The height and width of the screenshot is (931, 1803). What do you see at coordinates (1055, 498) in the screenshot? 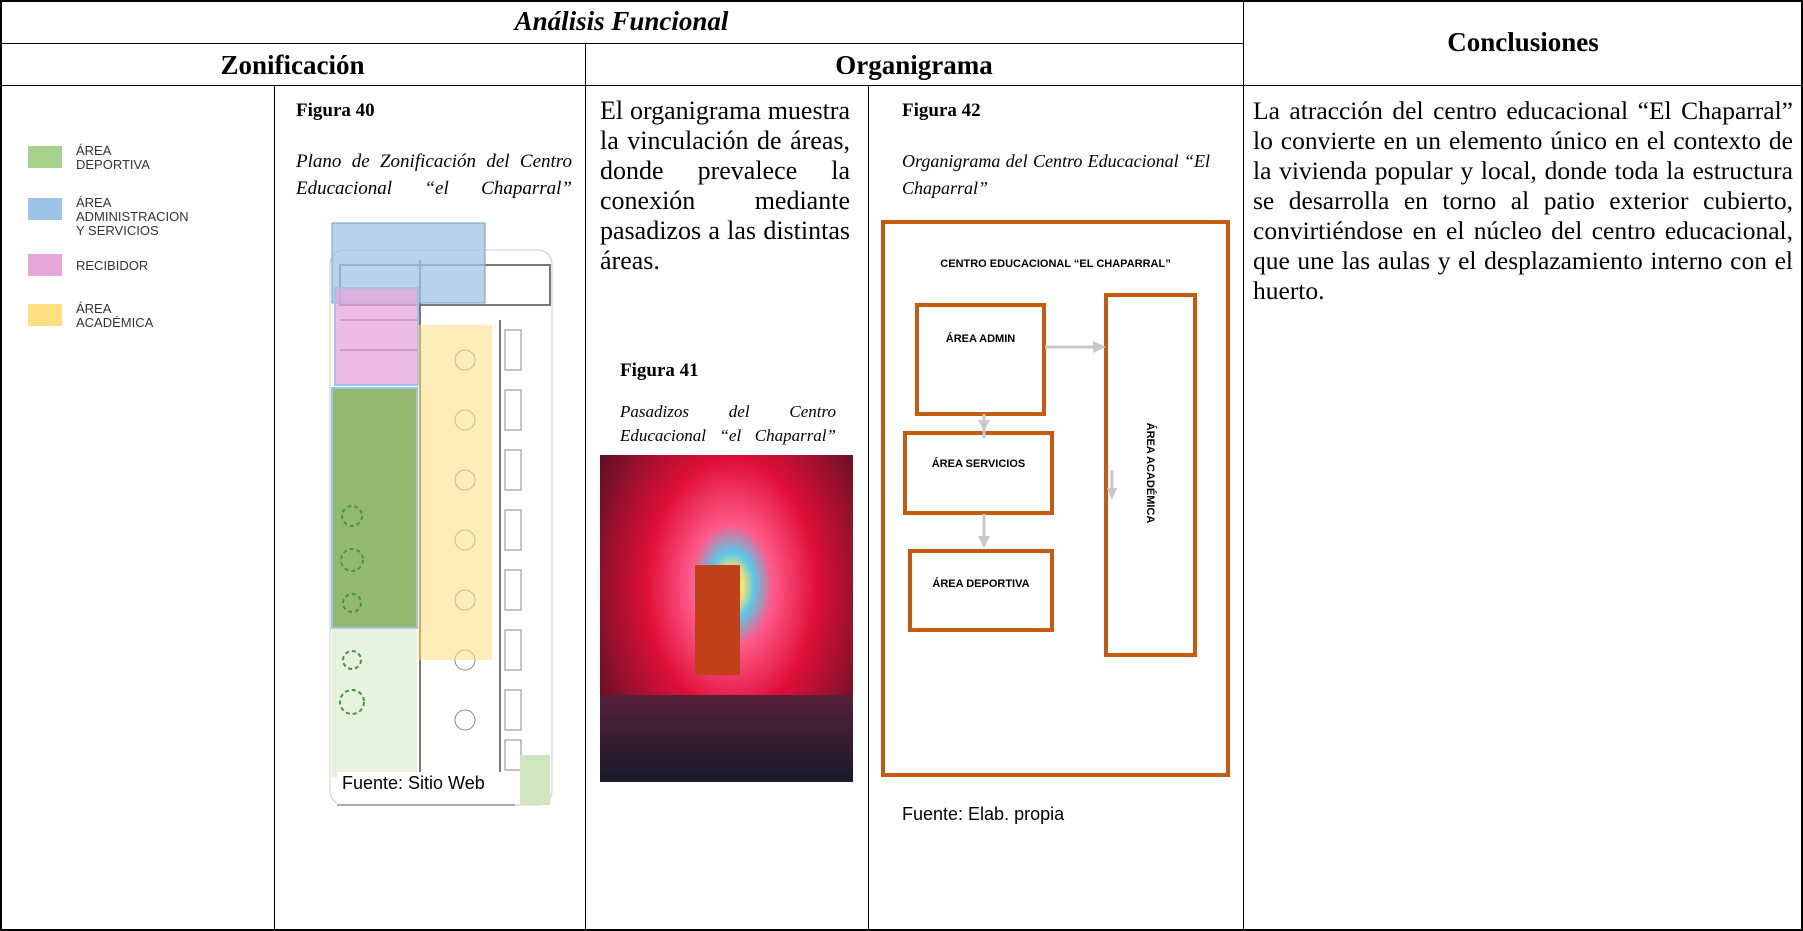
I see `org-diagram` at bounding box center [1055, 498].